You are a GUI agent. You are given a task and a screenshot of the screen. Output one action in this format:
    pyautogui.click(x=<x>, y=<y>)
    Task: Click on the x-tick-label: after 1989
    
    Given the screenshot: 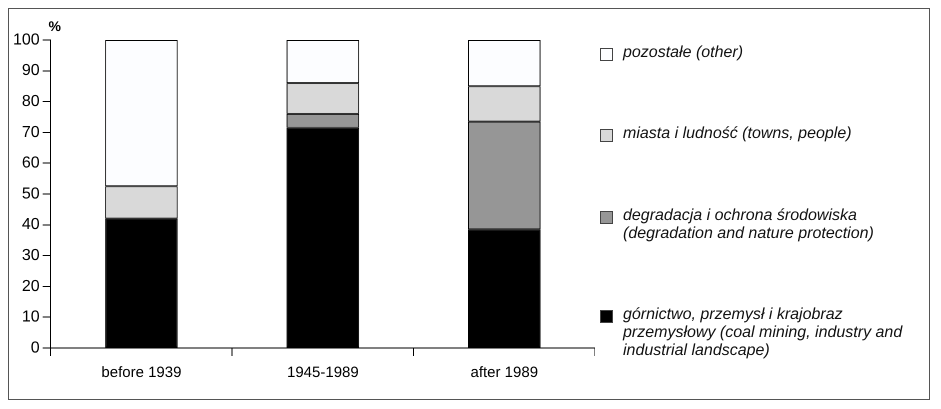 What is the action you would take?
    pyautogui.click(x=504, y=373)
    